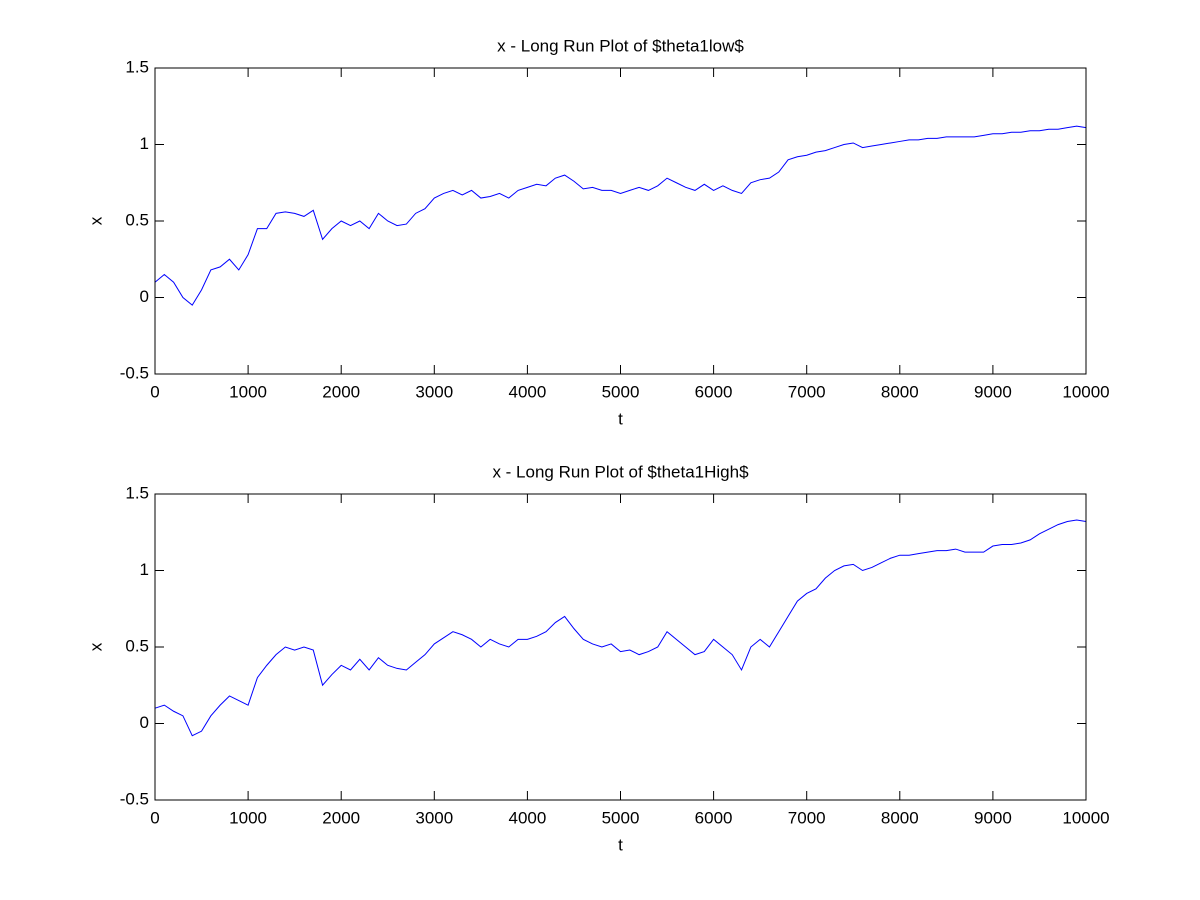 The height and width of the screenshot is (900, 1200). I want to click on chart-title: x - Long Run Plot of $theta1High$, so click(620, 471).